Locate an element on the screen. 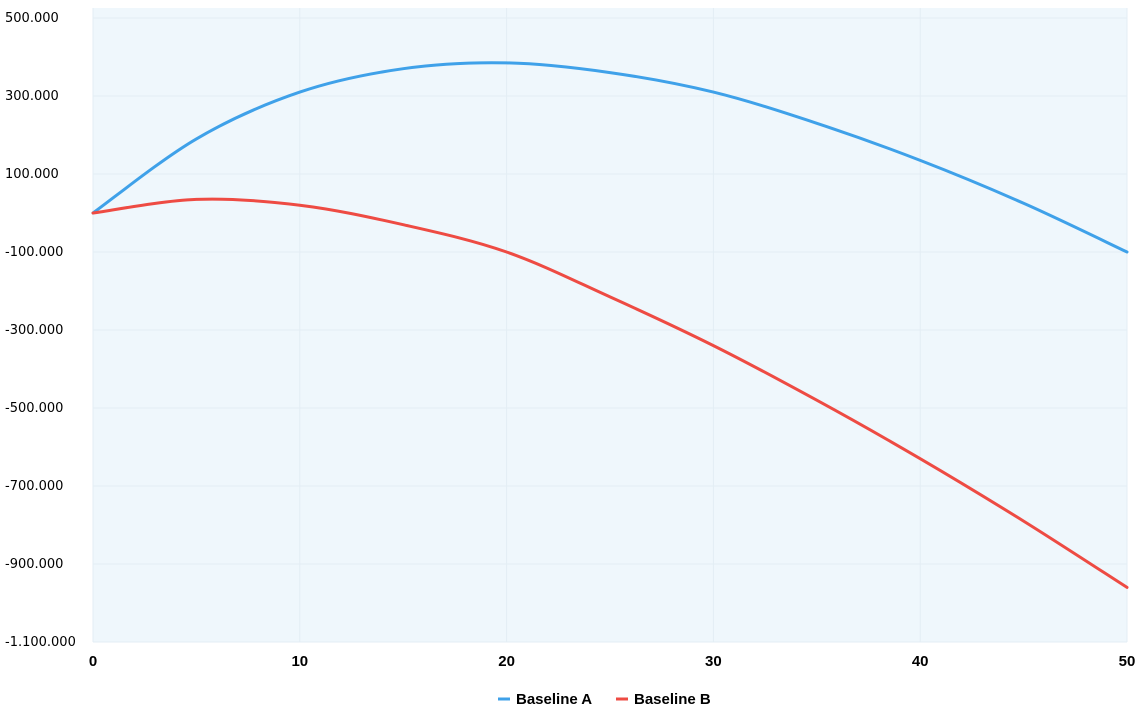 The image size is (1136, 715). x-tick-label: 0 is located at coordinates (93, 661).